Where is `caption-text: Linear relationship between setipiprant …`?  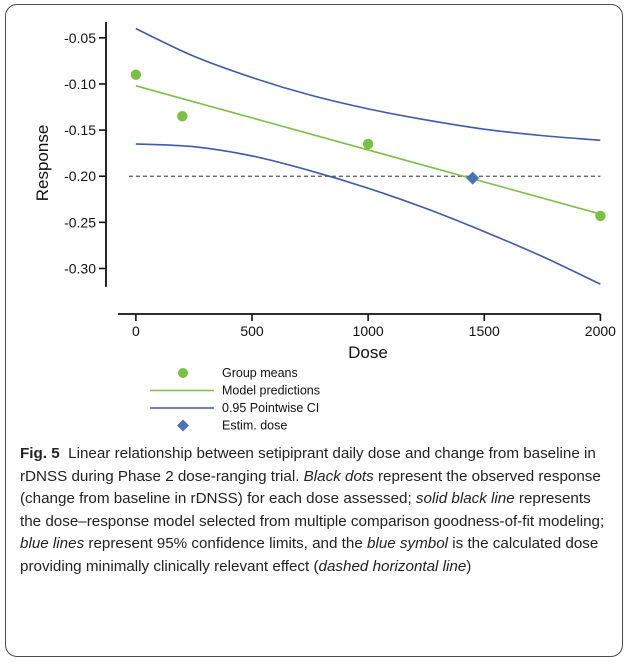
caption-text: Linear relationship between setipiprant … is located at coordinates (308, 465).